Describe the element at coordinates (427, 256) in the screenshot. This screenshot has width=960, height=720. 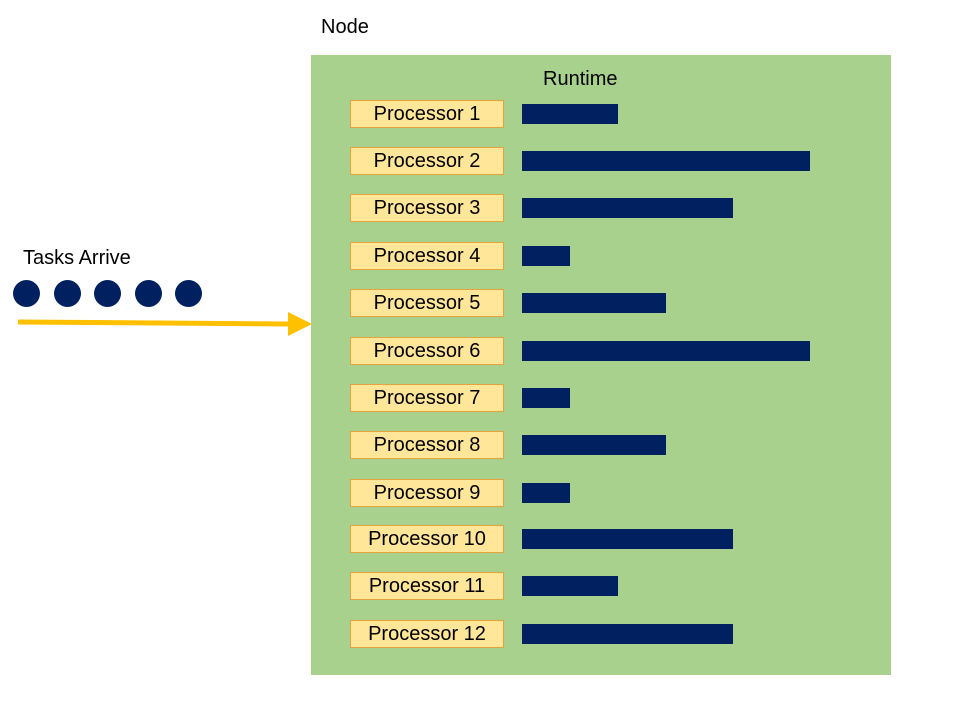
I see `processor-label: Processor 4` at that location.